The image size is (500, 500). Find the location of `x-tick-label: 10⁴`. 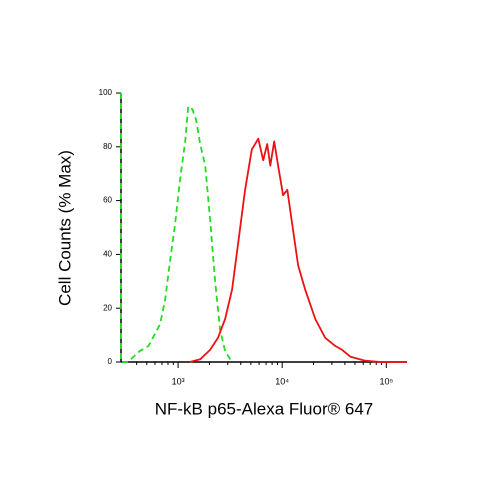

x-tick-label: 10⁴ is located at coordinates (282, 381).